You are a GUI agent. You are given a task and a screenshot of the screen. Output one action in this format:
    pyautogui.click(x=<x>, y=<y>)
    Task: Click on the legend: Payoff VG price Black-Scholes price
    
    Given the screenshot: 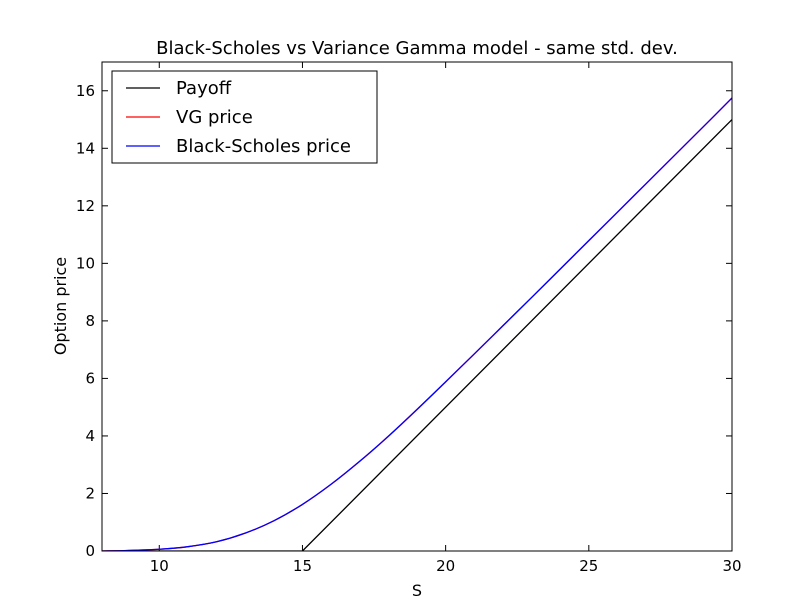 What is the action you would take?
    pyautogui.click(x=244, y=117)
    